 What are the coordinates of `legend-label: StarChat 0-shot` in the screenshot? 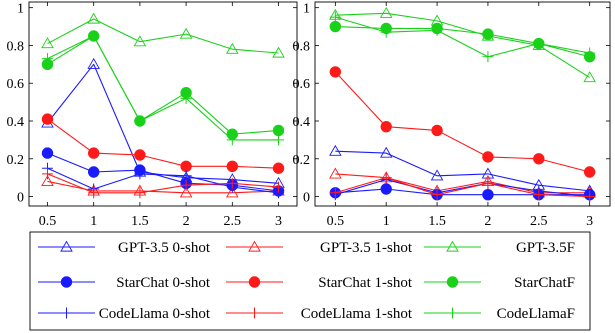 It's located at (163, 283).